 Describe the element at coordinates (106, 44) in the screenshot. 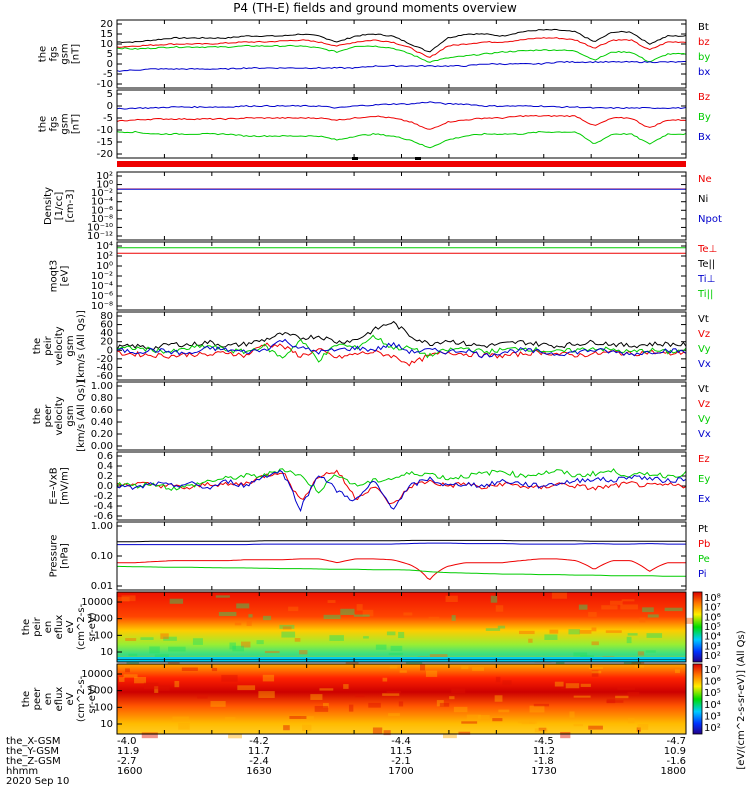

I see `y-tick-label: 10` at that location.